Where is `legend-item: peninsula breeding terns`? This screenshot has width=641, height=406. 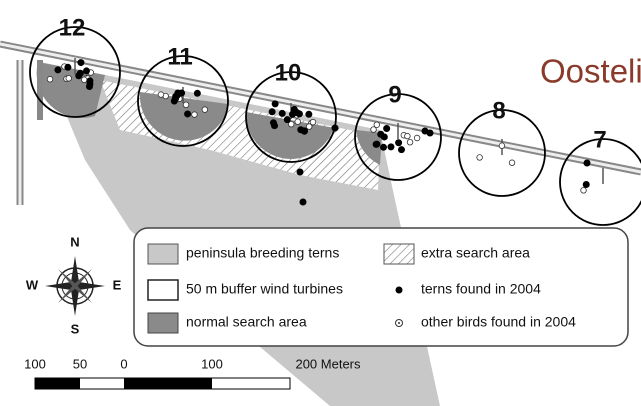
legend-item: peninsula breeding terns is located at coordinates (262, 253).